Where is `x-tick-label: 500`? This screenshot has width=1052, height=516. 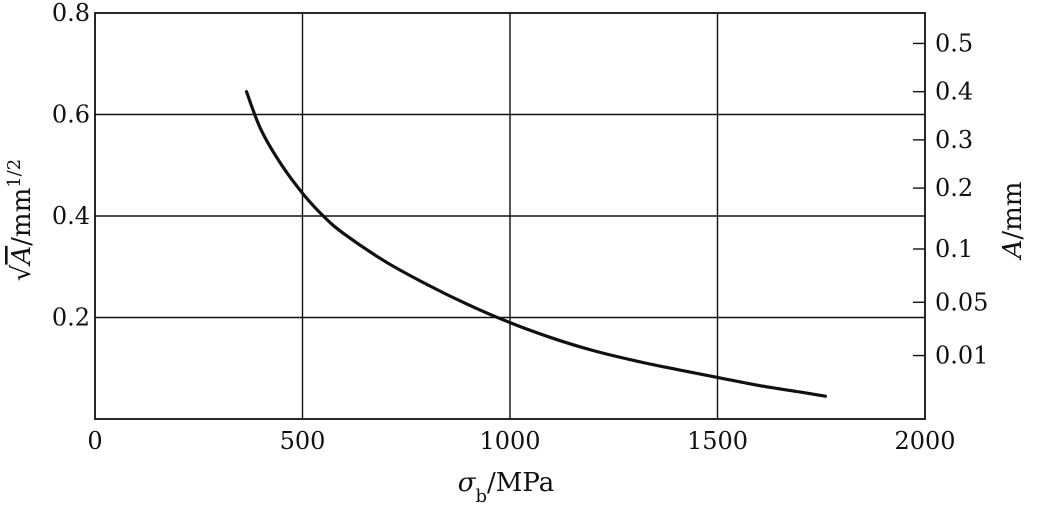
x-tick-label: 500 is located at coordinates (303, 441).